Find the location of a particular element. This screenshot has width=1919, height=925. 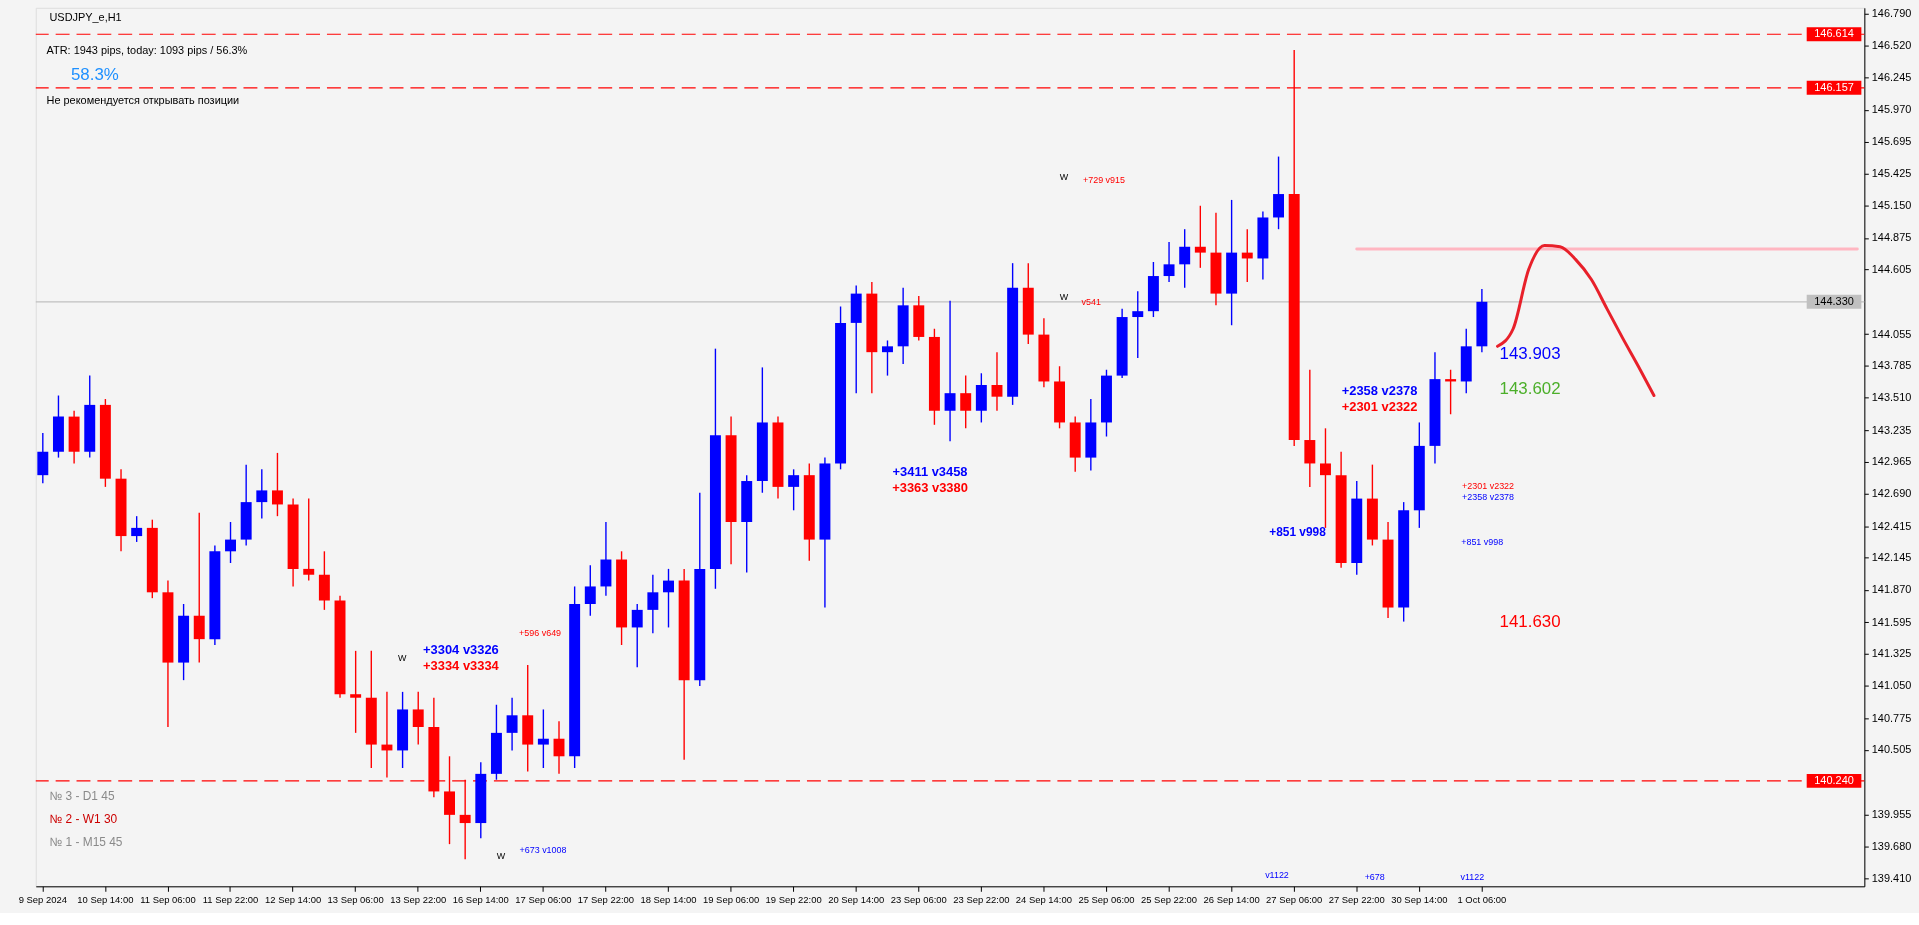

y-tick-label: 144.875 is located at coordinates (1891, 237).